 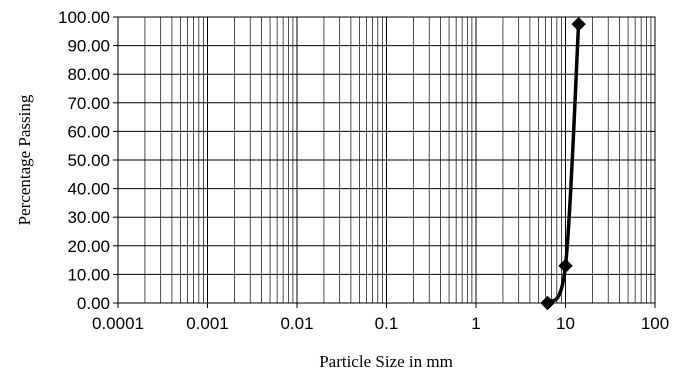 What do you see at coordinates (655, 323) in the screenshot?
I see `x-tick-label: 100` at bounding box center [655, 323].